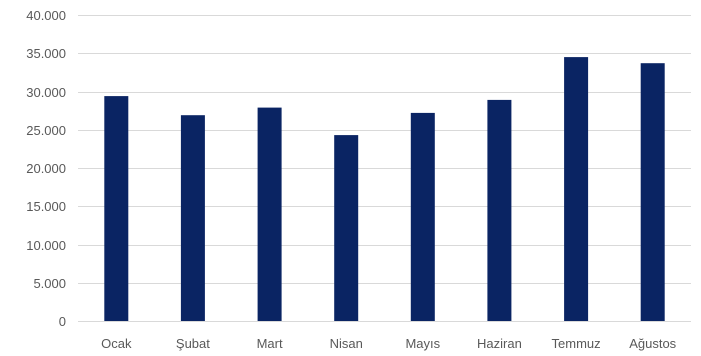  What do you see at coordinates (576, 343) in the screenshot?
I see `x-category-label: Temmuz` at bounding box center [576, 343].